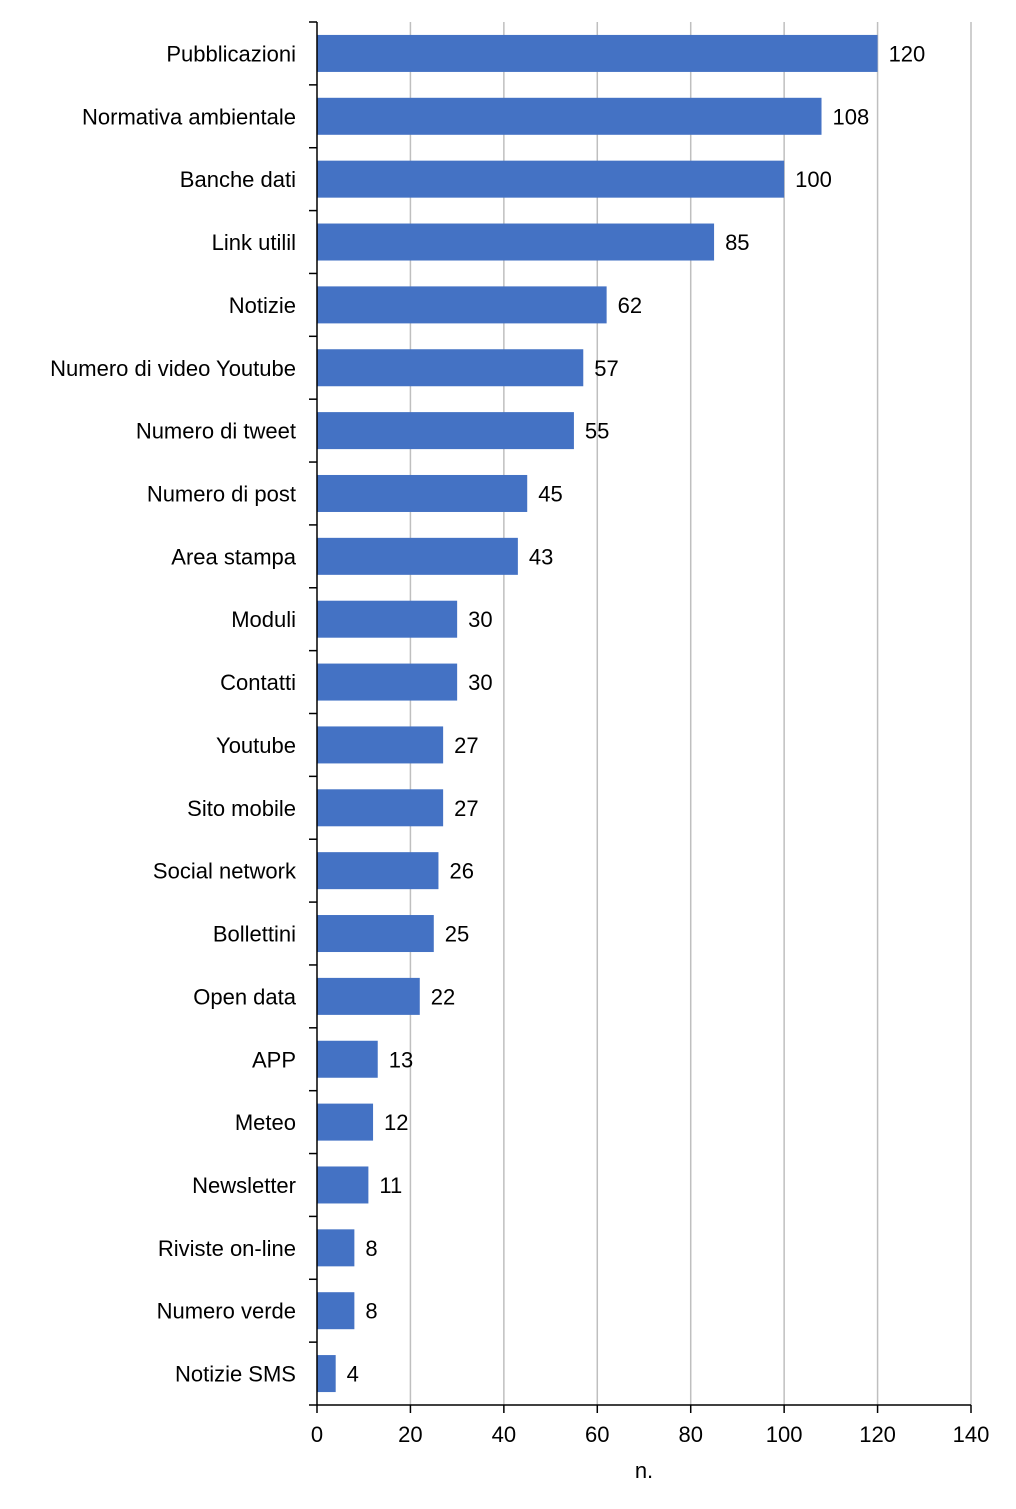 This screenshot has width=1016, height=1509. What do you see at coordinates (597, 1434) in the screenshot?
I see `x-tick-label: 60` at bounding box center [597, 1434].